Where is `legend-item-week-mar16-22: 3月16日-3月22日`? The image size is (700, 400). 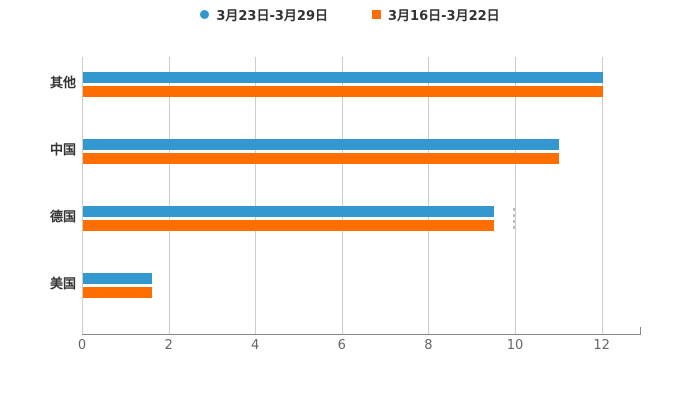
legend-item-week-mar16-22: 3月16日-3月22日 is located at coordinates (436, 14).